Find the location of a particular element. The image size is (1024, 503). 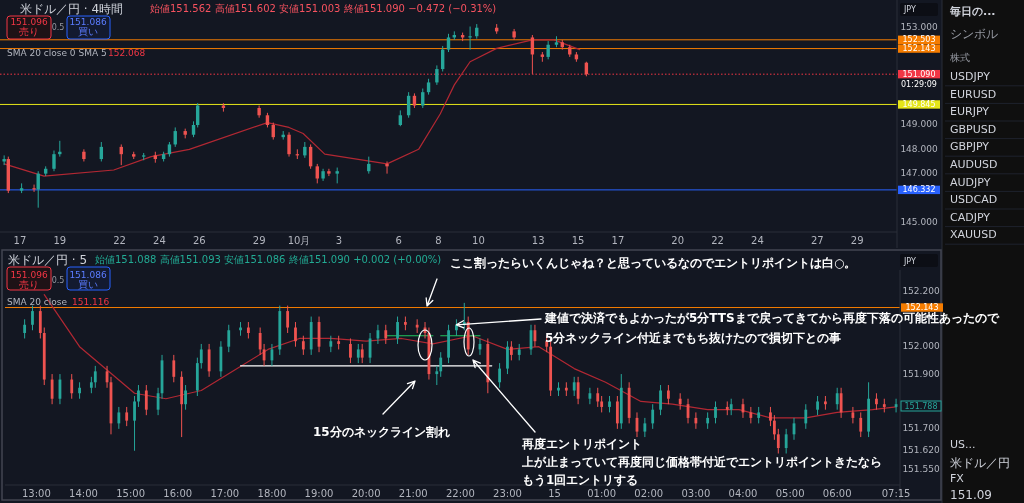

annotation: 152.068 is located at coordinates (127, 52).